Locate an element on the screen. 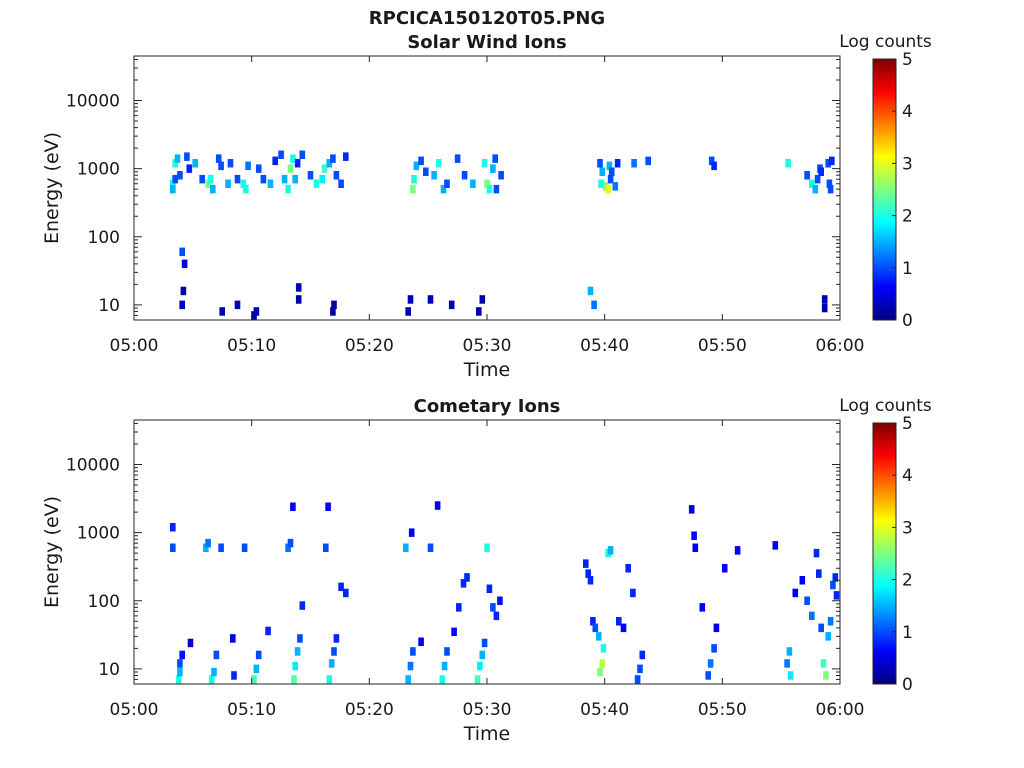  y-tick-label: 100 is located at coordinates (104, 602).